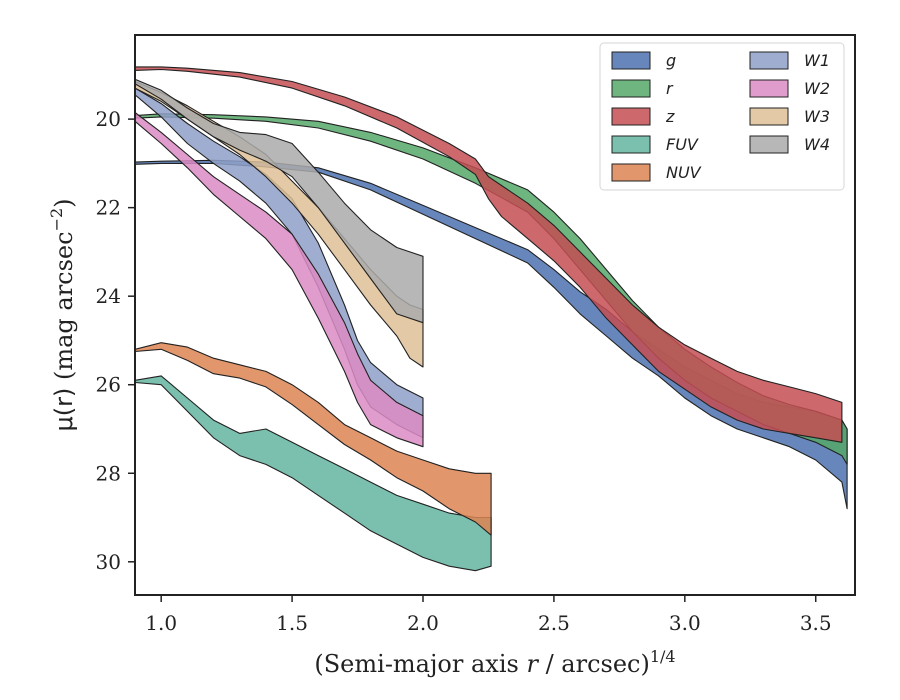 Image resolution: width=900 pixels, height=700 pixels. I want to click on x-axis-title-var: r, so click(532, 664).